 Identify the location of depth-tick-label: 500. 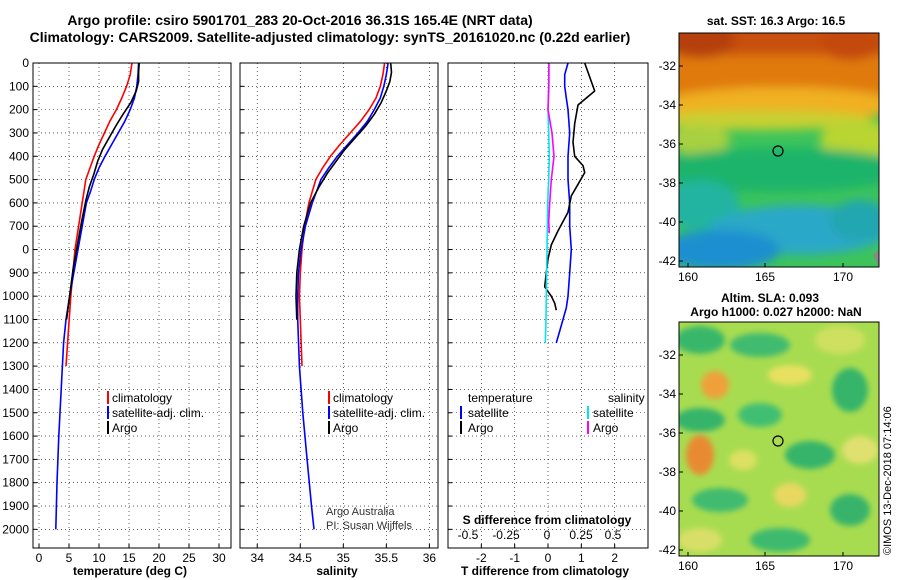
(19, 180).